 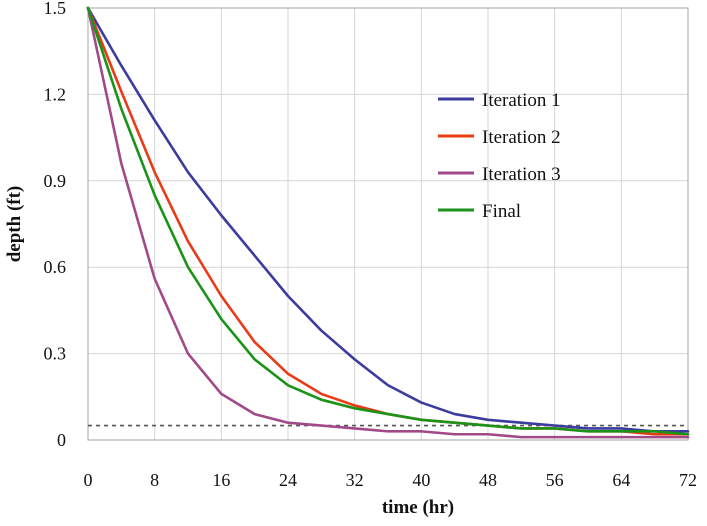 I want to click on x-axis-label: time (hr), so click(x=418, y=507).